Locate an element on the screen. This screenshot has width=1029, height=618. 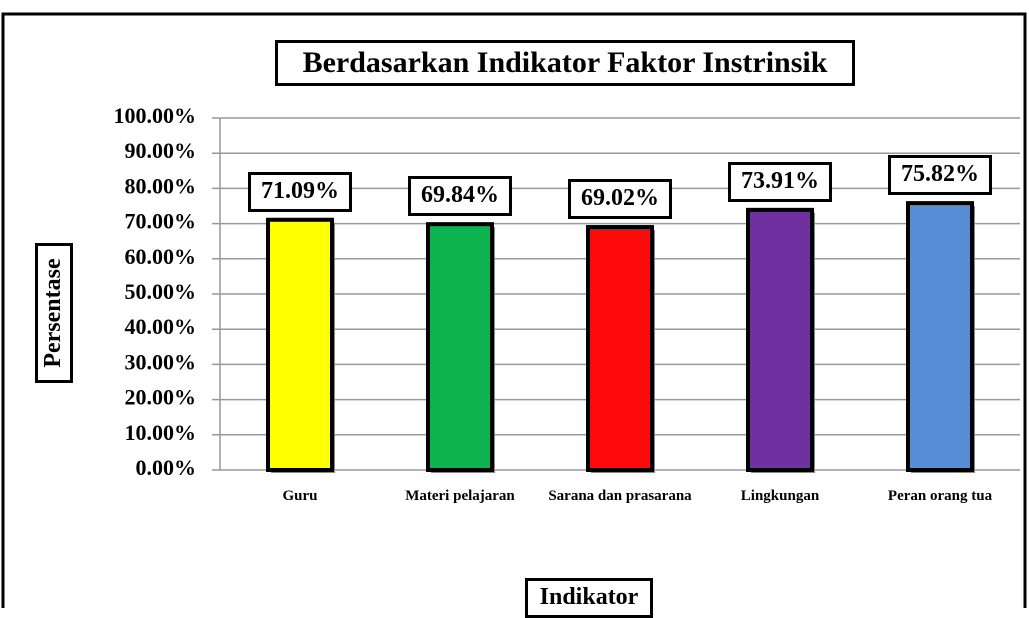
y-tick-label: 90.00% is located at coordinates (161, 150).